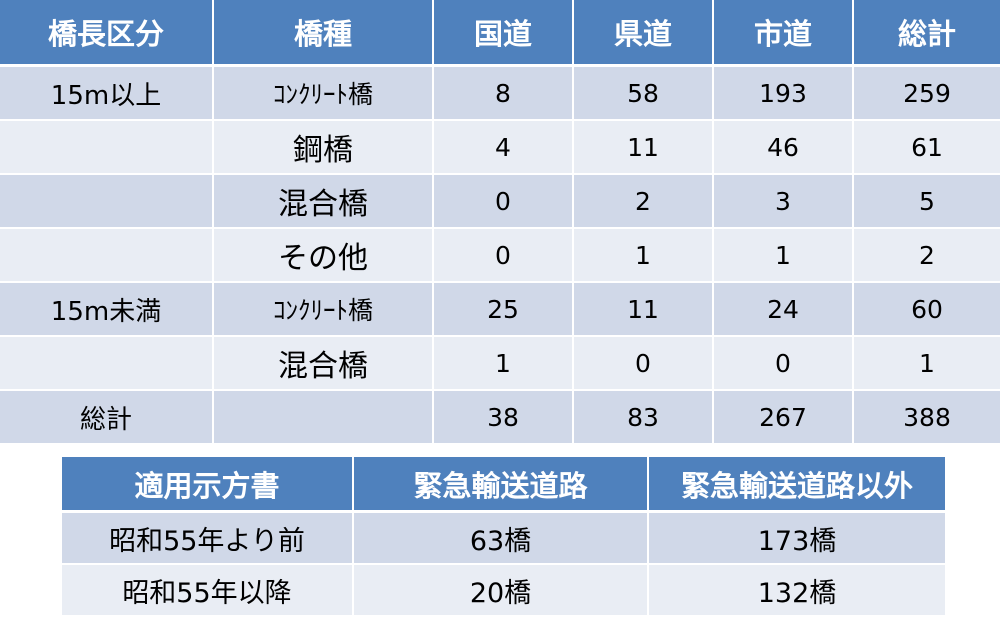 Image resolution: width=1000 pixels, height=629 pixels. What do you see at coordinates (784, 364) in the screenshot?
I see `municipal-count-cell: 0` at bounding box center [784, 364].